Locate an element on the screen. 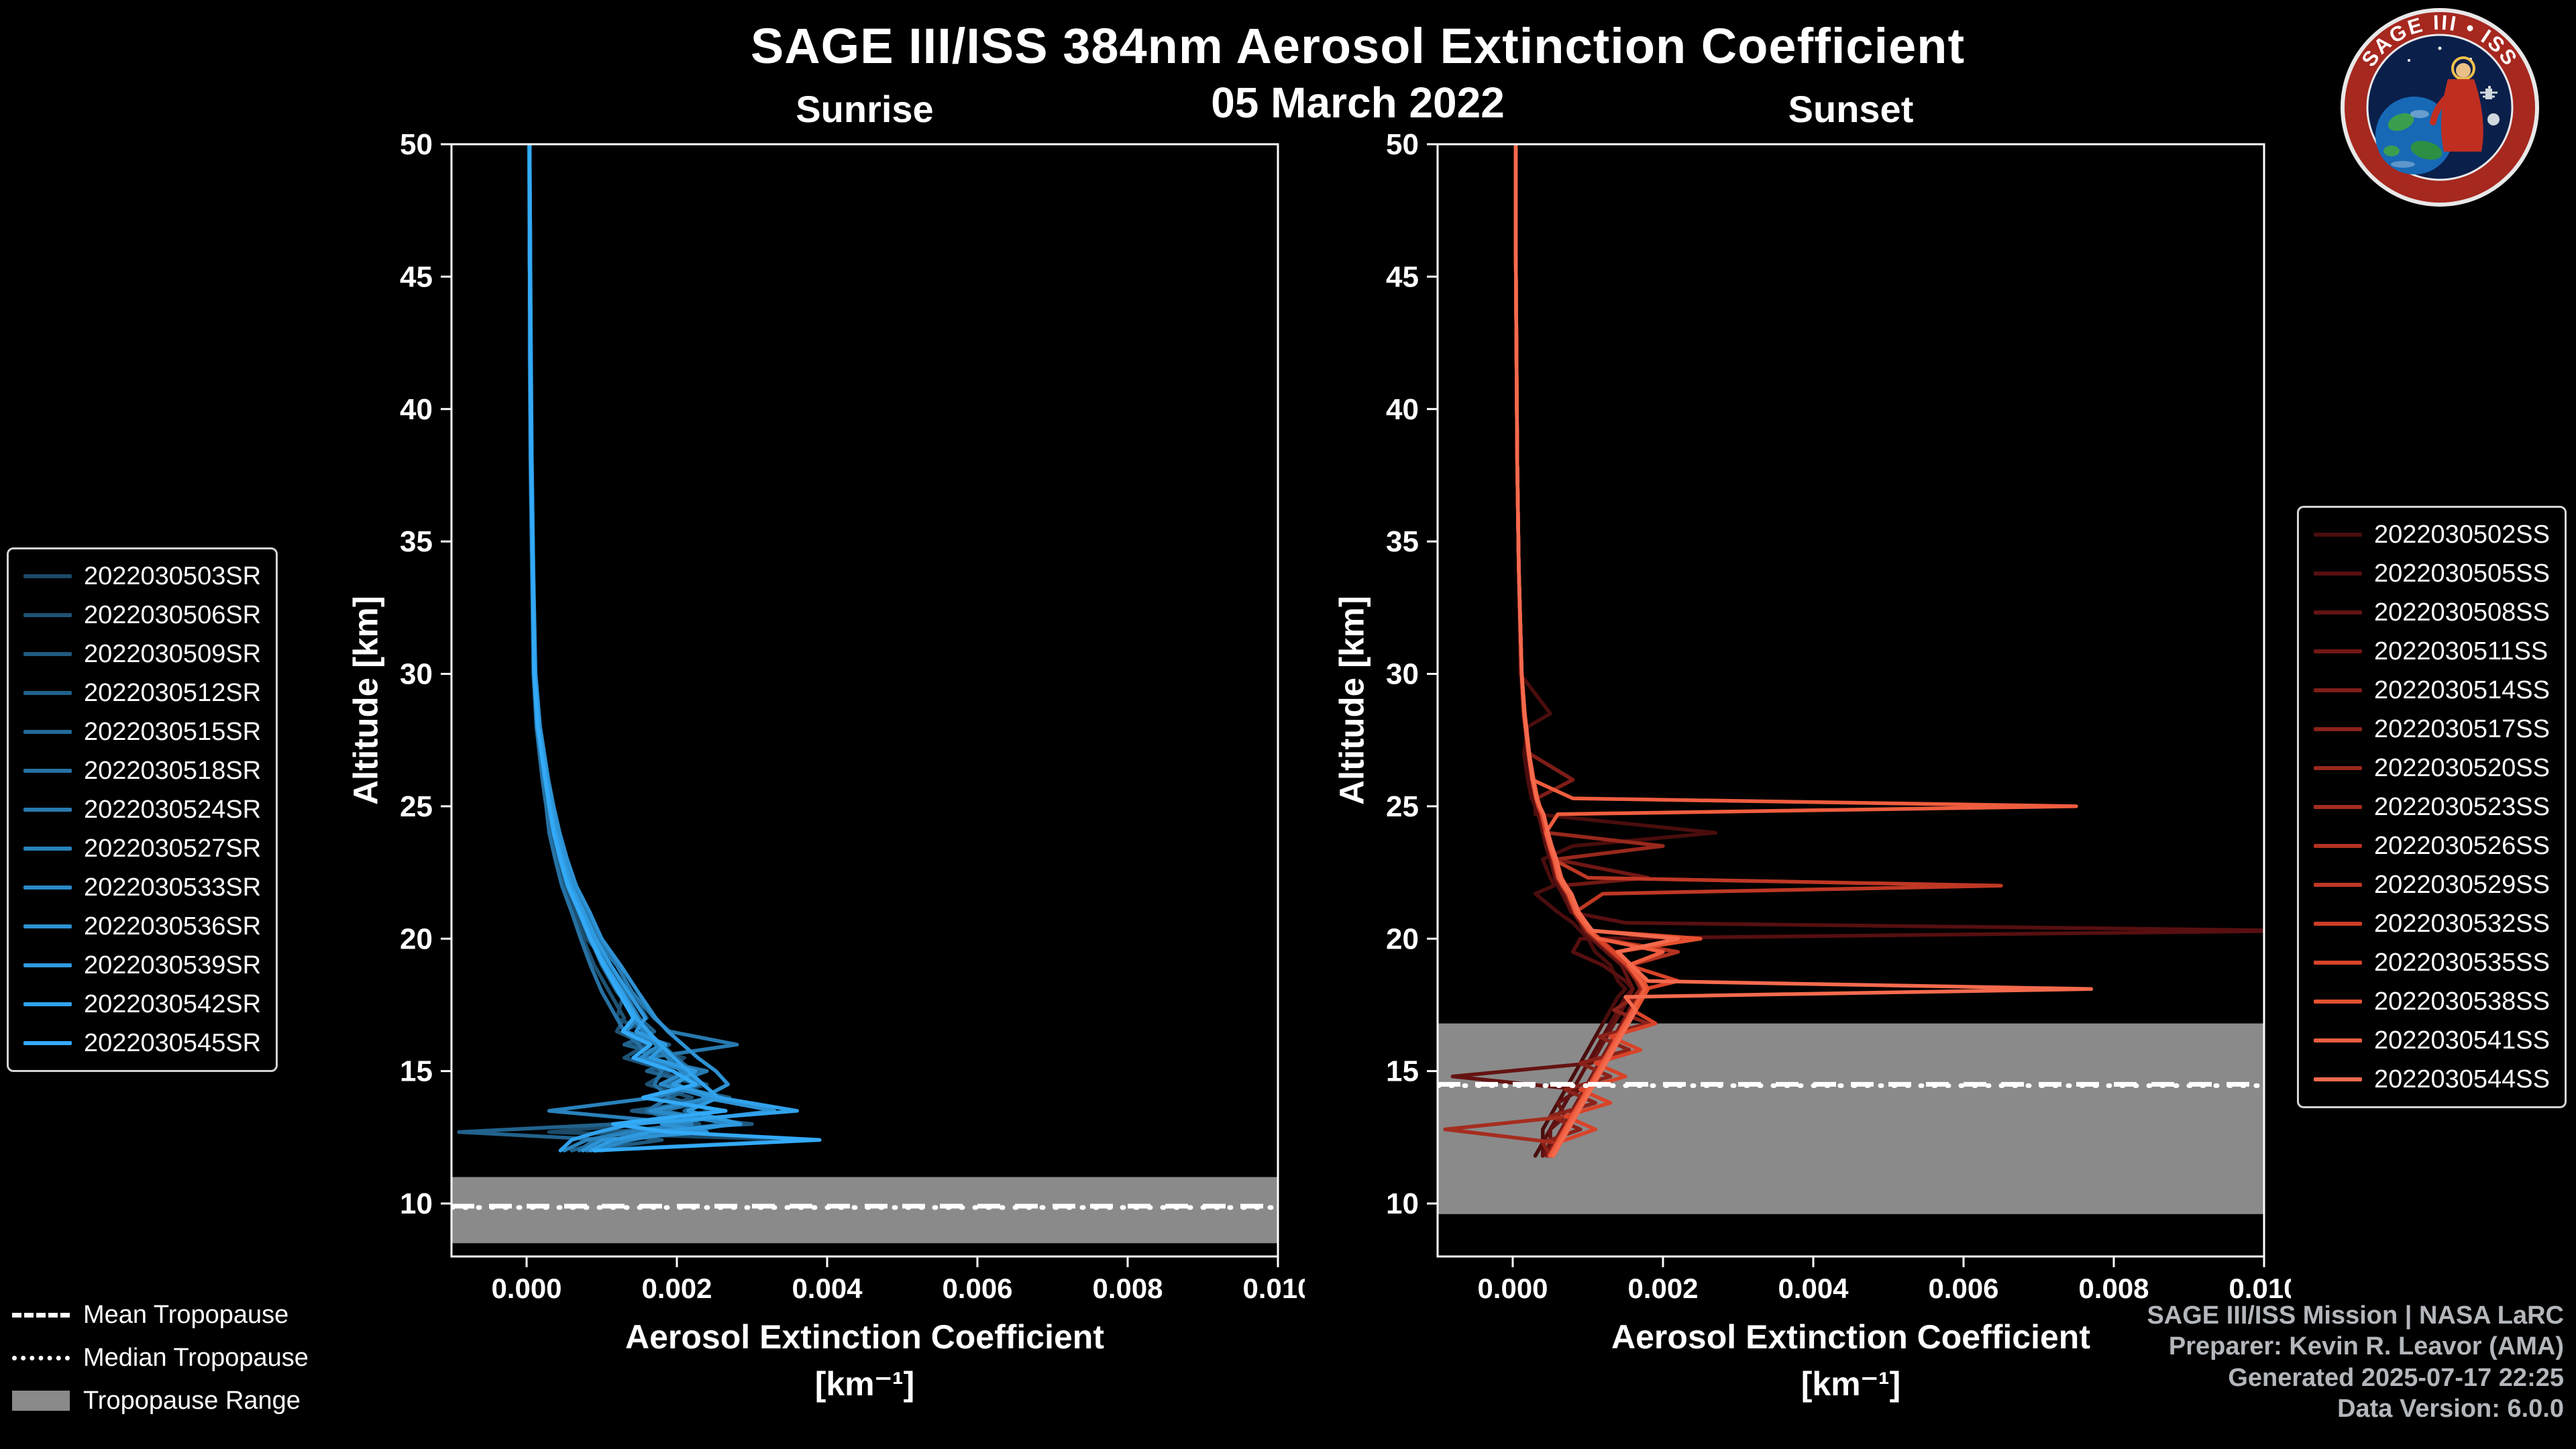 Image resolution: width=2576 pixels, height=1449 pixels. legend-label: 2022030544SS is located at coordinates (2461, 1079).